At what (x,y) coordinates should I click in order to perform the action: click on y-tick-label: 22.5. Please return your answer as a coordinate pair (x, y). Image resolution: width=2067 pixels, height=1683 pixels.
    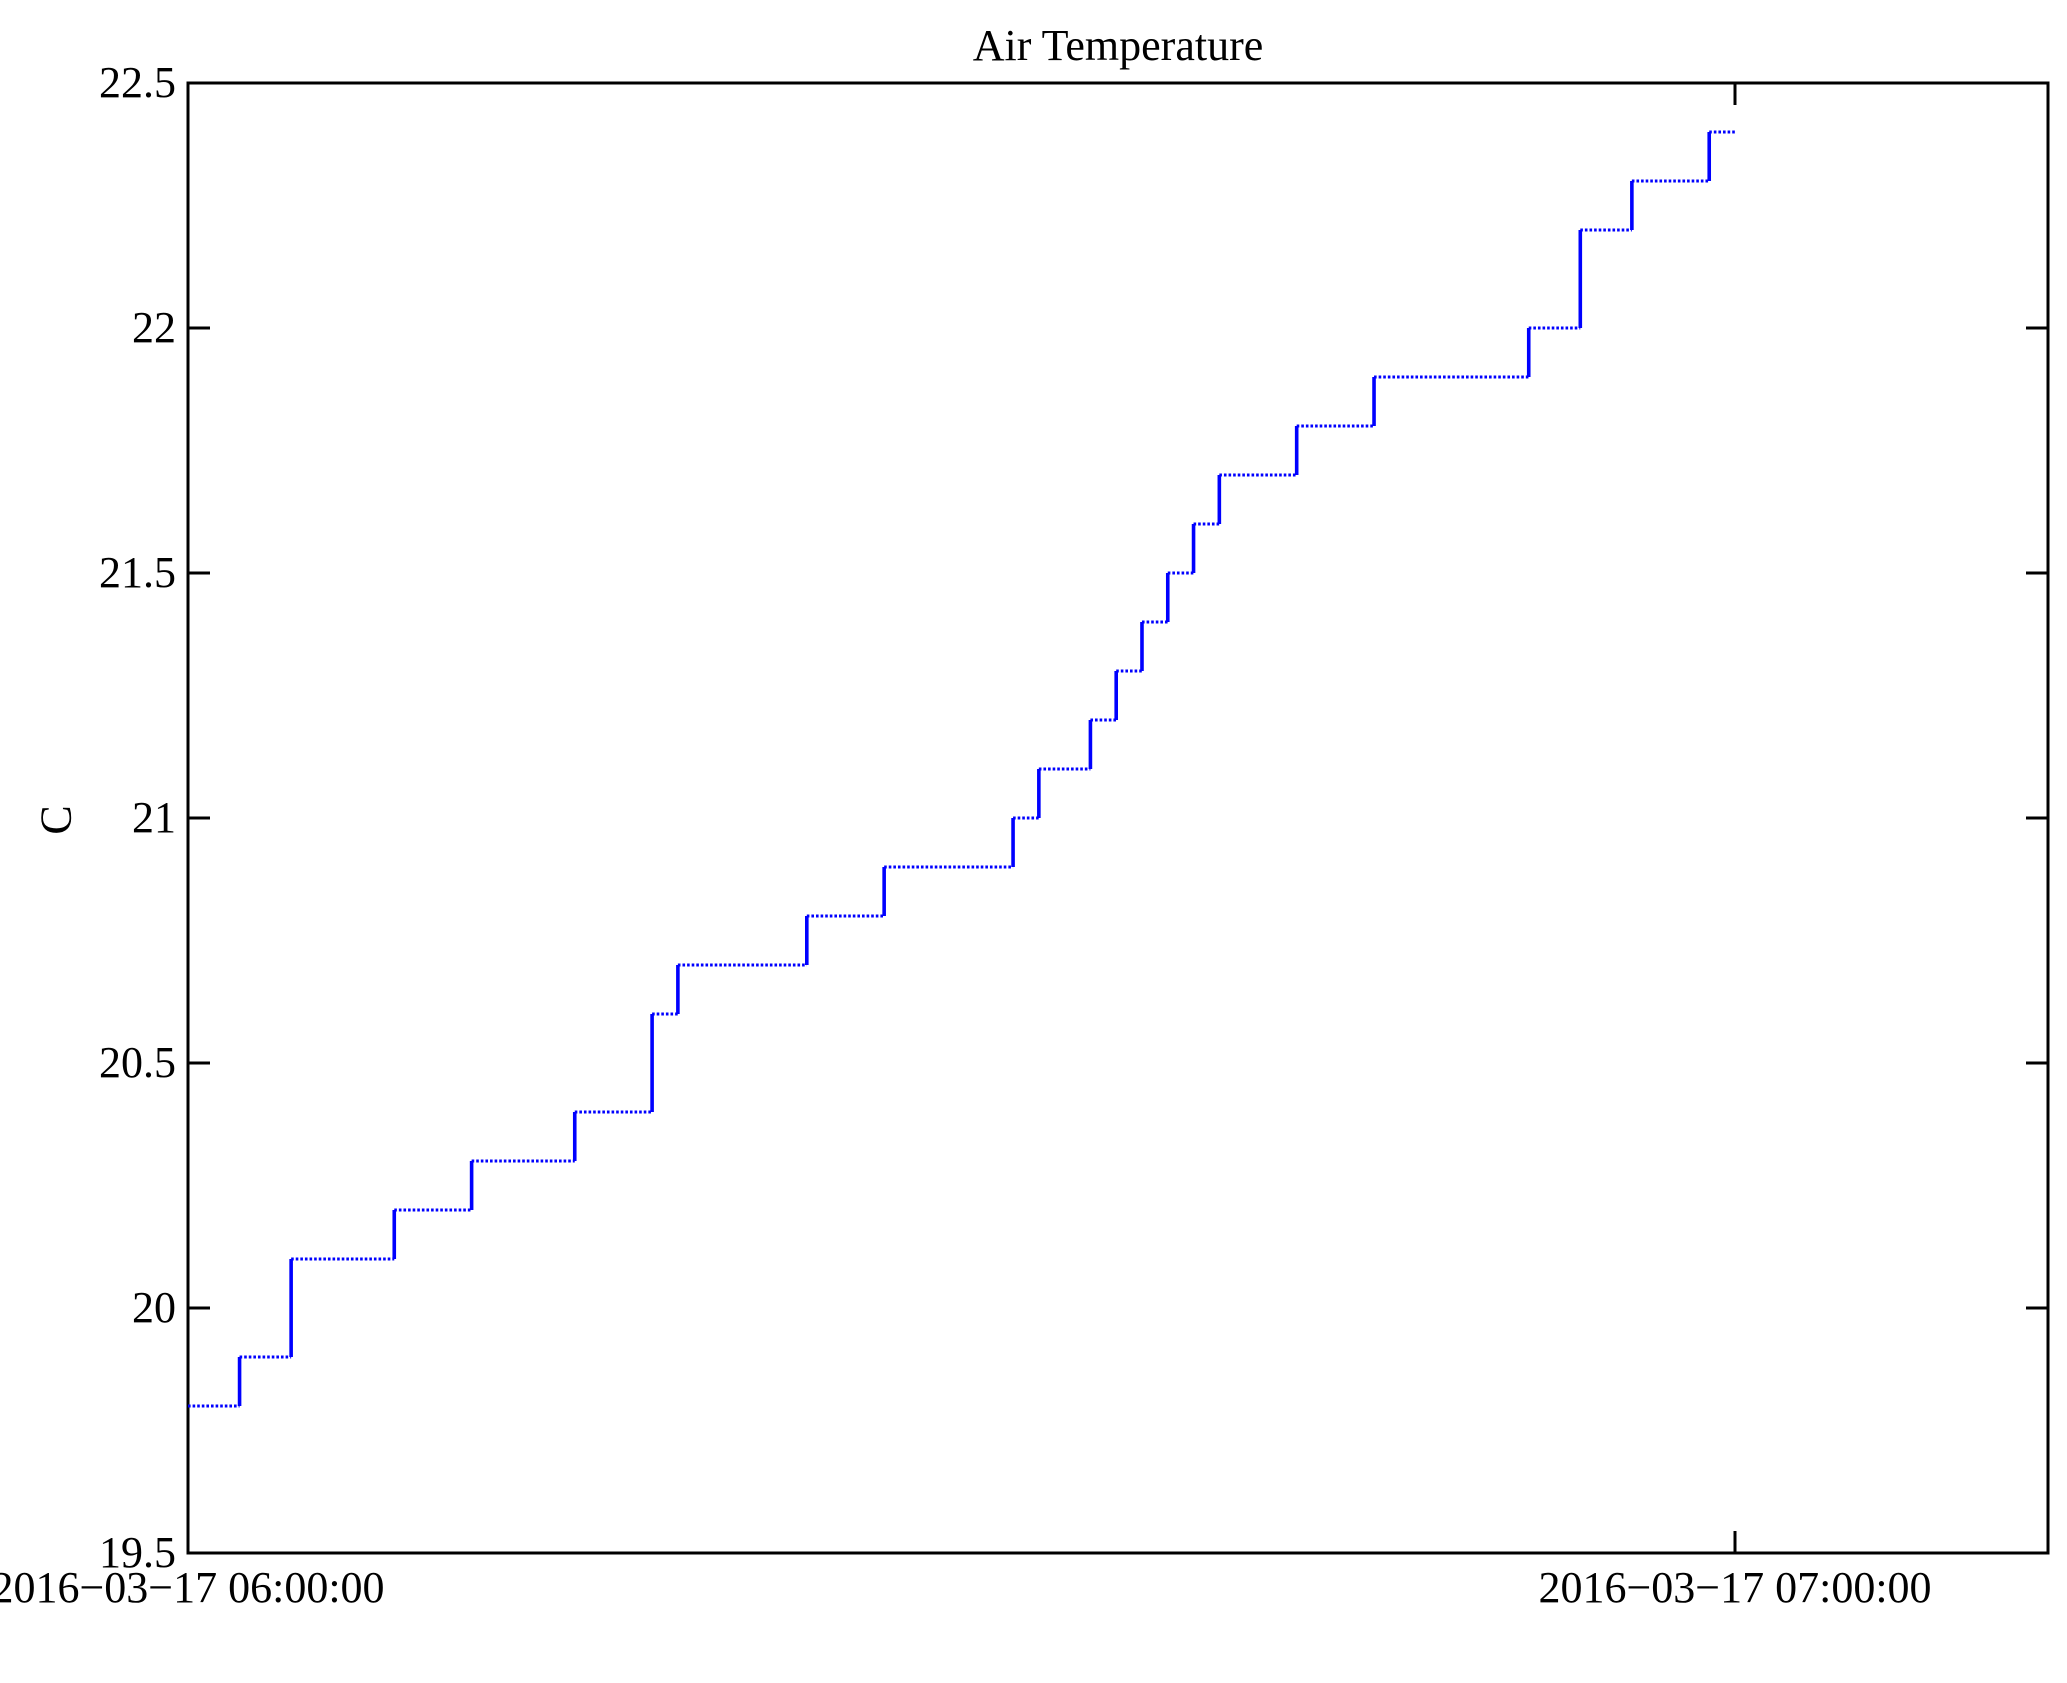
    Looking at the image, I should click on (137, 82).